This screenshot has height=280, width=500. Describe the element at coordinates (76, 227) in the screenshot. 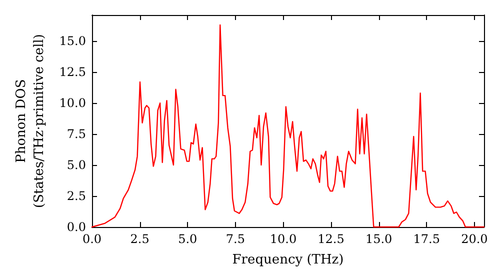

I see `y-tick-label: 0.0` at that location.